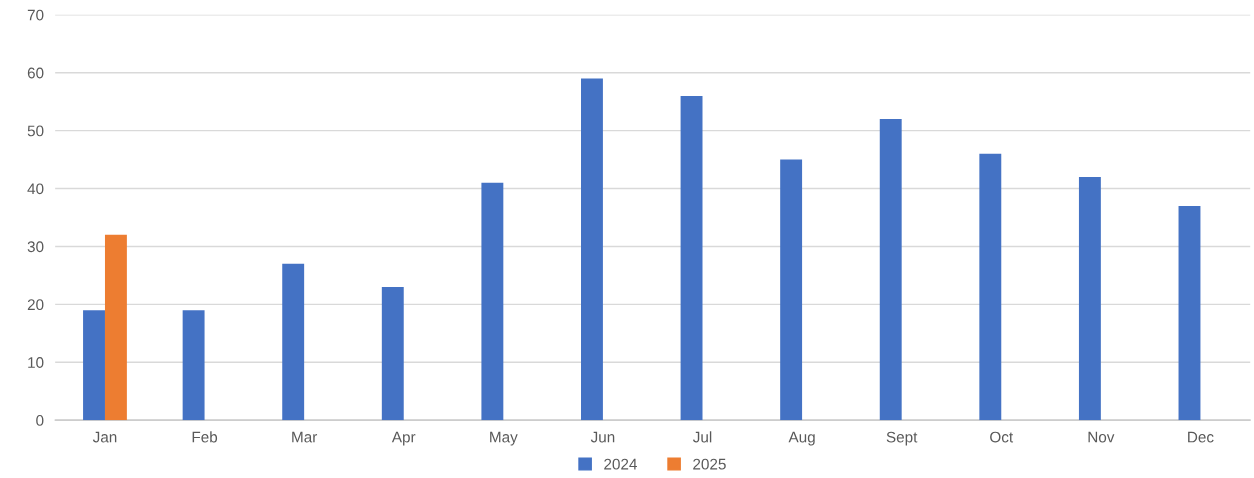 This screenshot has height=478, width=1254. What do you see at coordinates (35, 305) in the screenshot?
I see `y-tick-label: 20` at bounding box center [35, 305].